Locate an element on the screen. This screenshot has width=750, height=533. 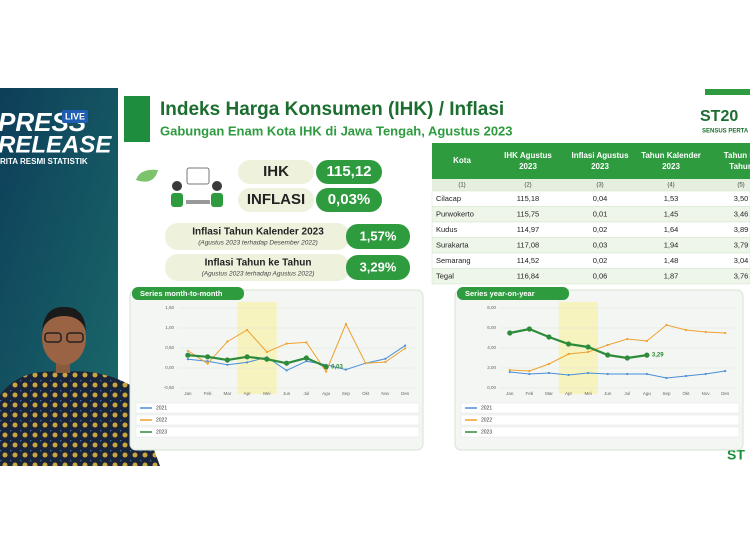
table-cell: Surakarta is located at coordinates (452, 244).